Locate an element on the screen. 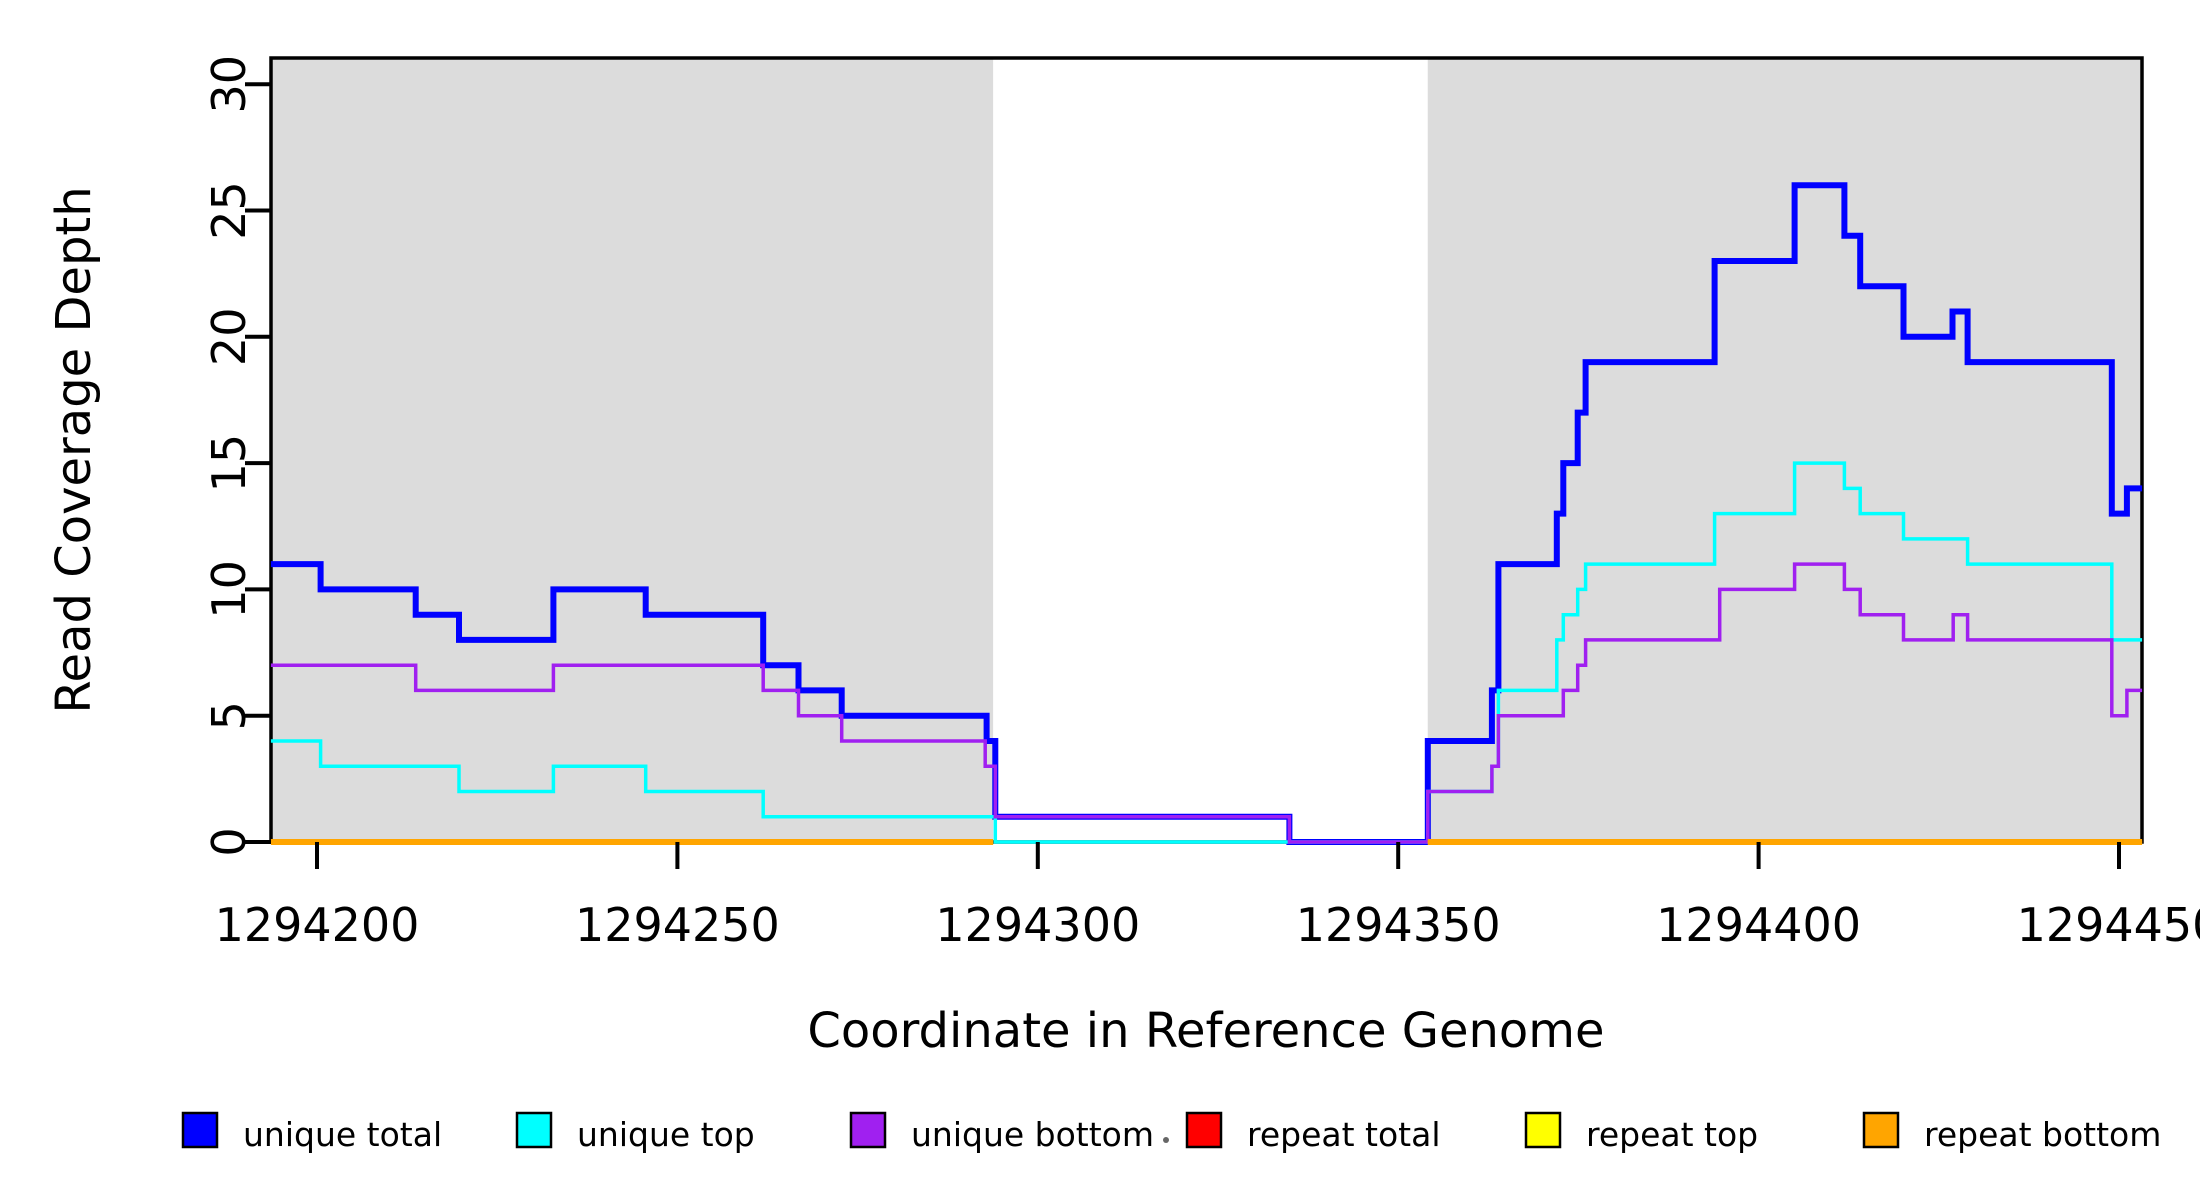 The height and width of the screenshot is (1200, 2200). x-tick-label: 1294400 is located at coordinates (1758, 925).